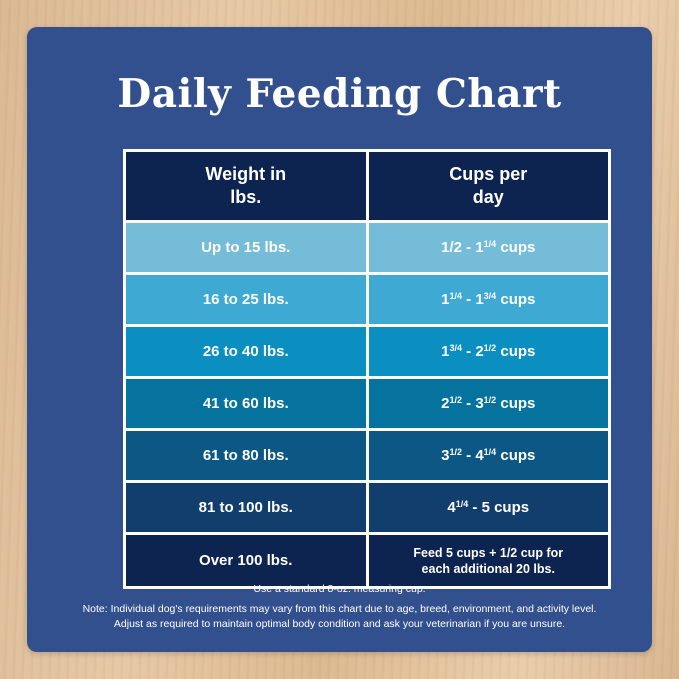 The height and width of the screenshot is (679, 679). What do you see at coordinates (488, 299) in the screenshot?
I see `cups-cell: 11/4 - 13/4 cups` at bounding box center [488, 299].